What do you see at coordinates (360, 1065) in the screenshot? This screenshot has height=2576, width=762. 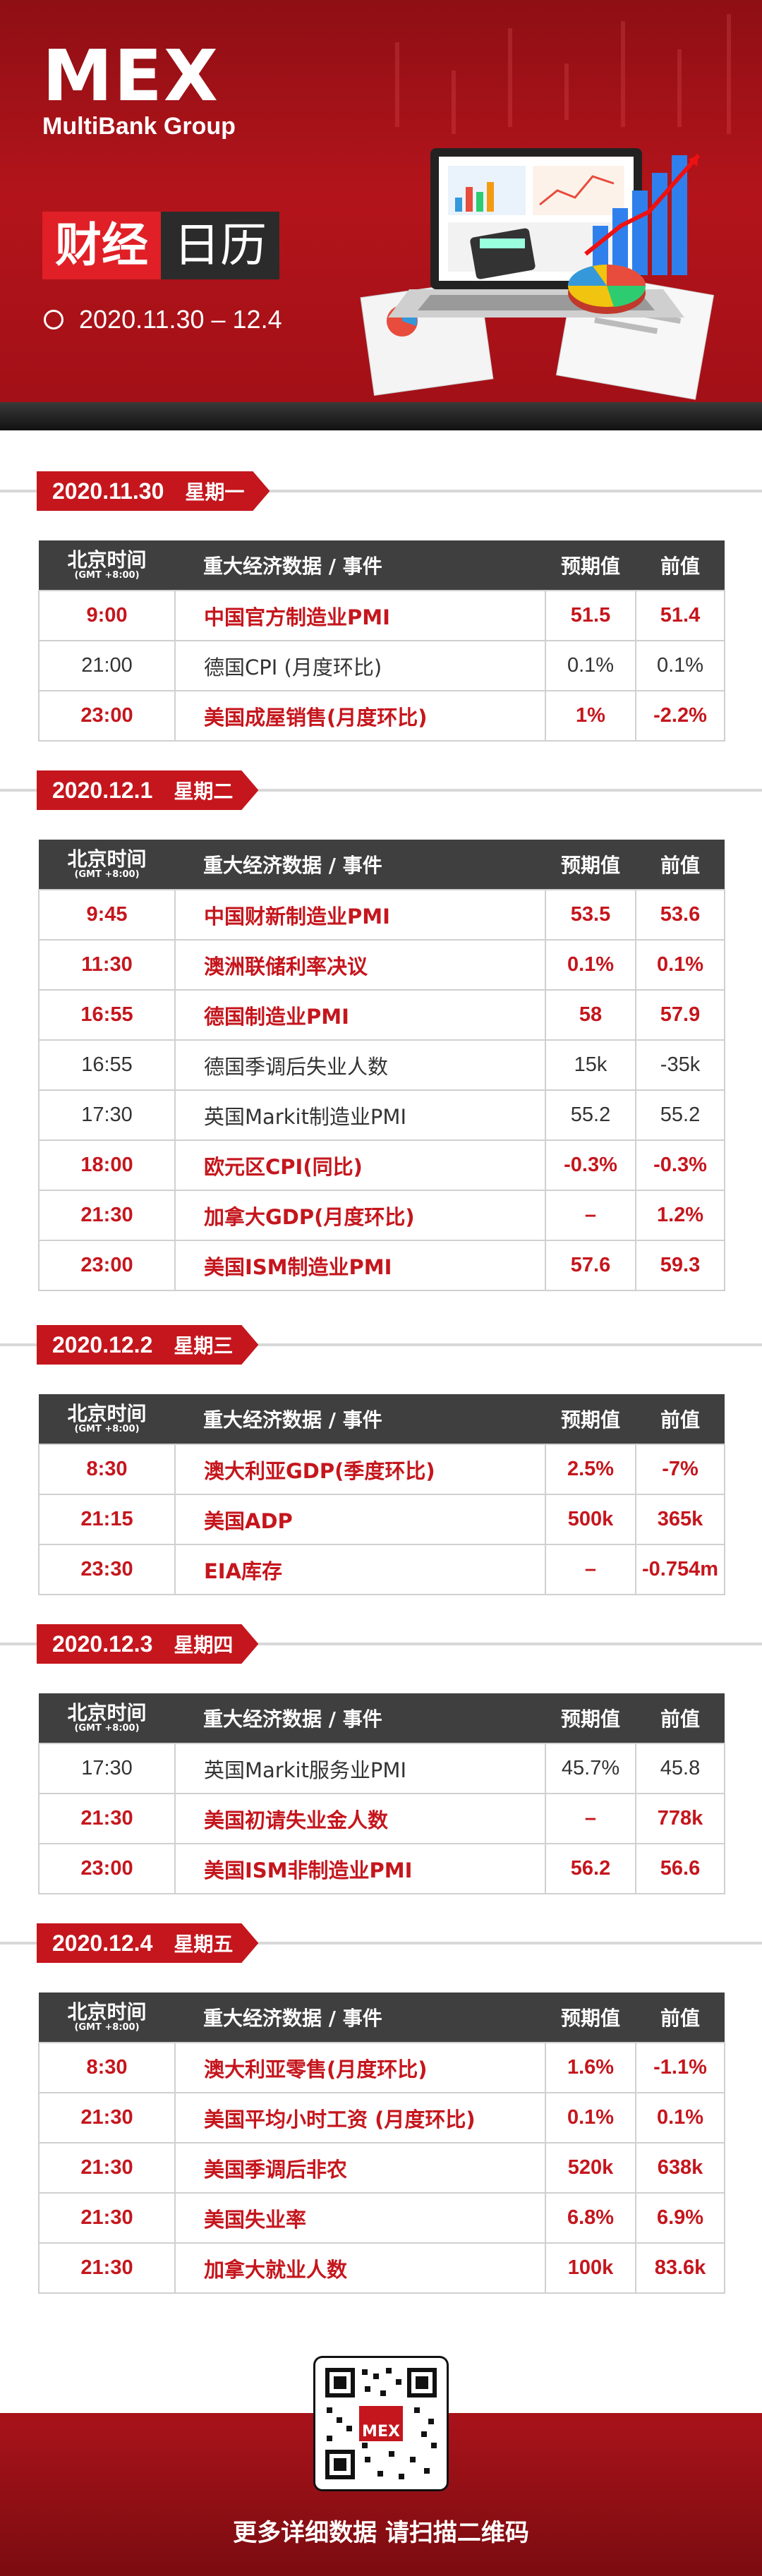 I see `row-event: 德国季调后失业人数` at bounding box center [360, 1065].